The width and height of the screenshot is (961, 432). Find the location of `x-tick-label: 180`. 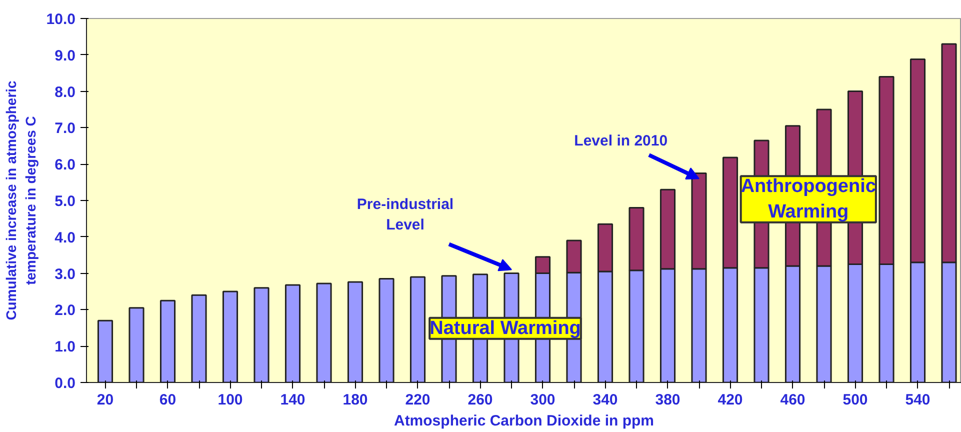

x-tick-label: 180 is located at coordinates (355, 400).